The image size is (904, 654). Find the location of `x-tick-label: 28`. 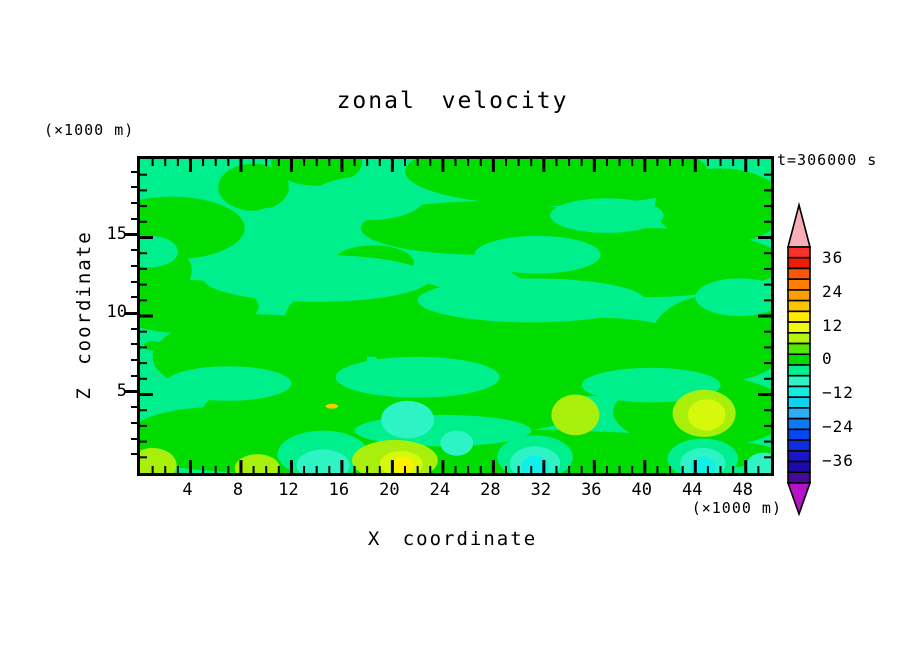

x-tick-label: 28 is located at coordinates (490, 490).